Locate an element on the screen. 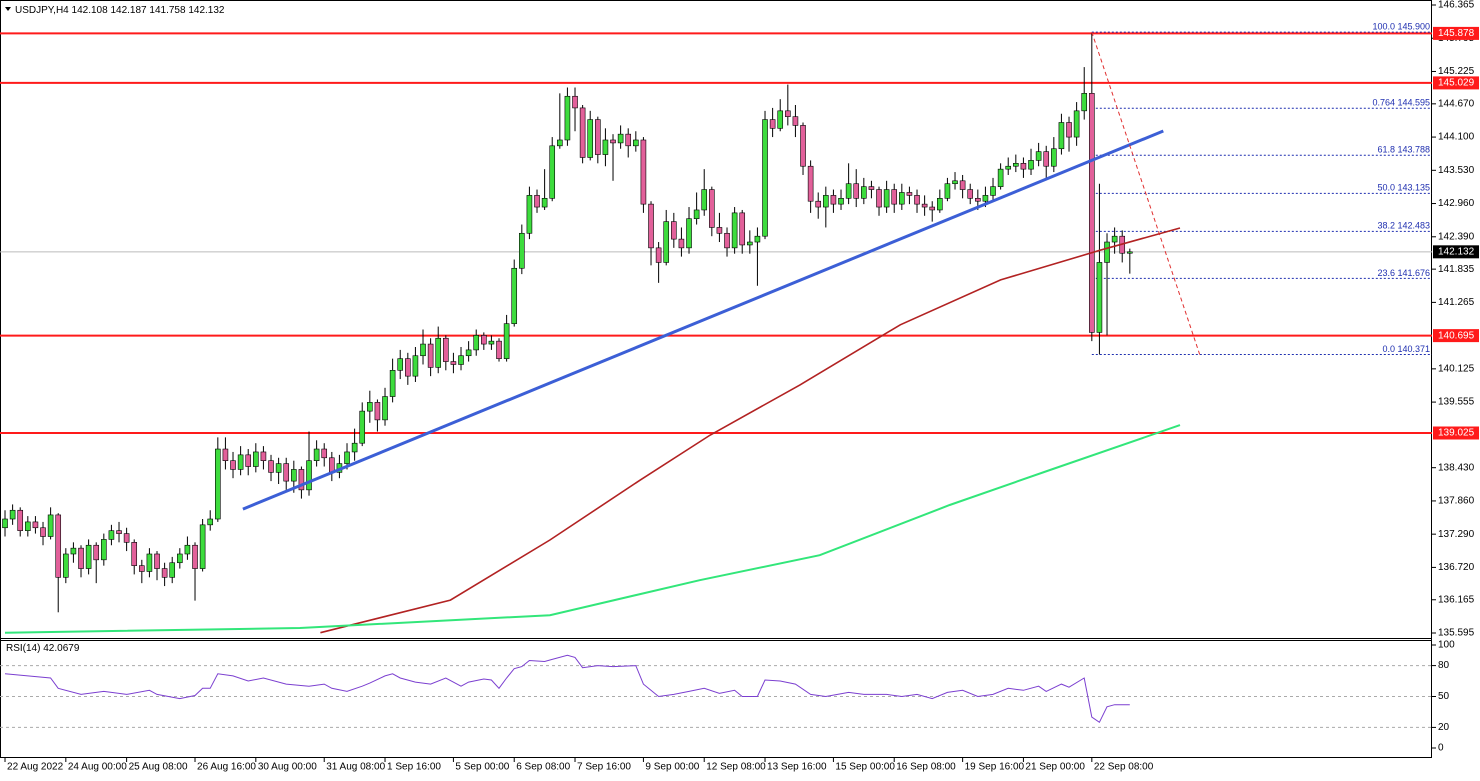  x-tick-label: 5 Sep 00:00 is located at coordinates (482, 767).